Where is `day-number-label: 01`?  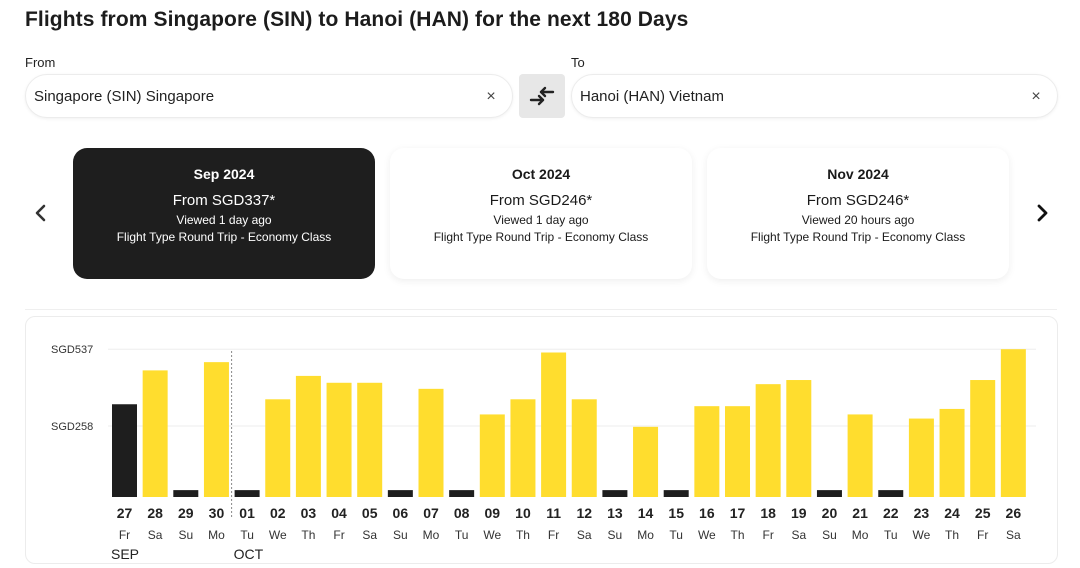 day-number-label: 01 is located at coordinates (247, 513).